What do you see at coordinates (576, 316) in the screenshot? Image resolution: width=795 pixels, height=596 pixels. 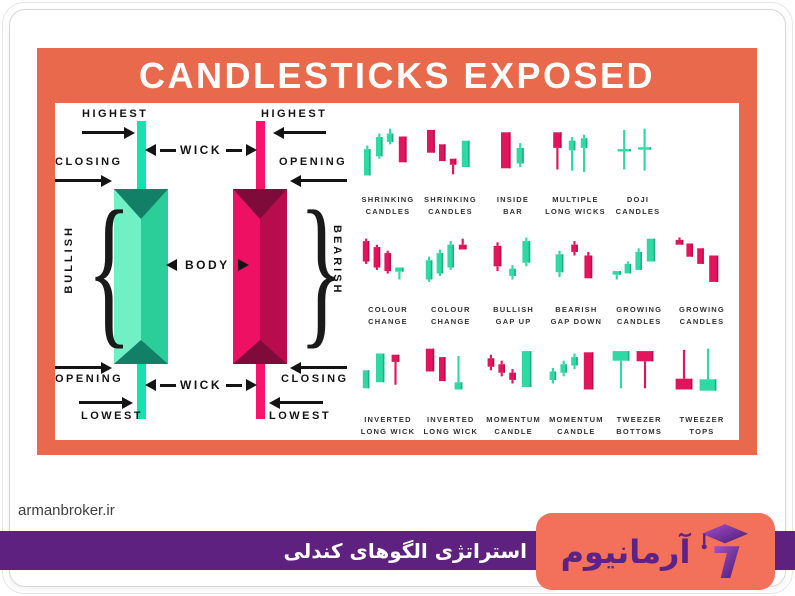 I see `pattern-label: BEARISH GAP DOWN` at bounding box center [576, 316].